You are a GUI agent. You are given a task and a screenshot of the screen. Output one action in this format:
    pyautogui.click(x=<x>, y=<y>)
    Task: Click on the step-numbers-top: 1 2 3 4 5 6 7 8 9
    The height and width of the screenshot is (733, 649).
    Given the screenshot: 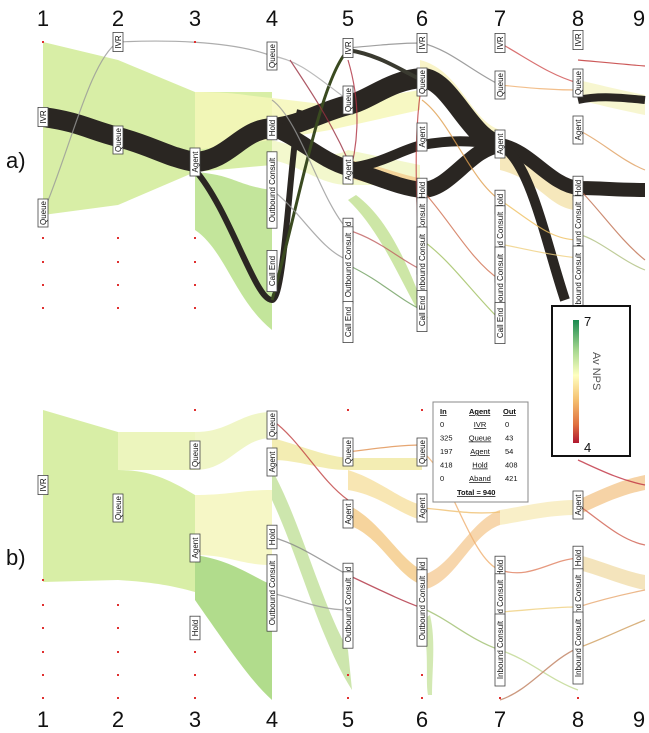 What is the action you would take?
    pyautogui.click(x=341, y=18)
    